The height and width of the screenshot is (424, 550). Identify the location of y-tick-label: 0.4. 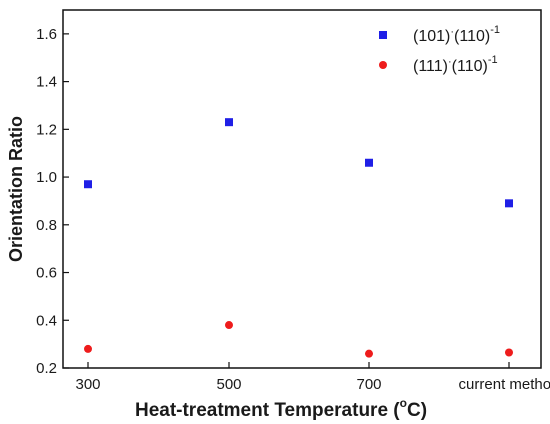
(46, 320).